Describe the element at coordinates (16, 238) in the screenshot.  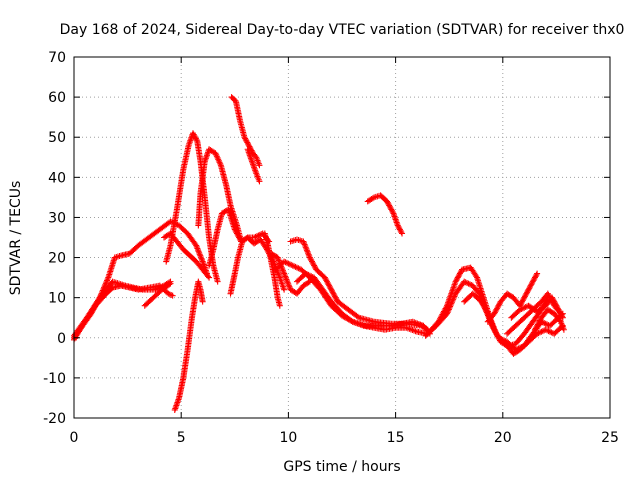
I see `y-axis-label: SDTVAR / TECUs` at that location.